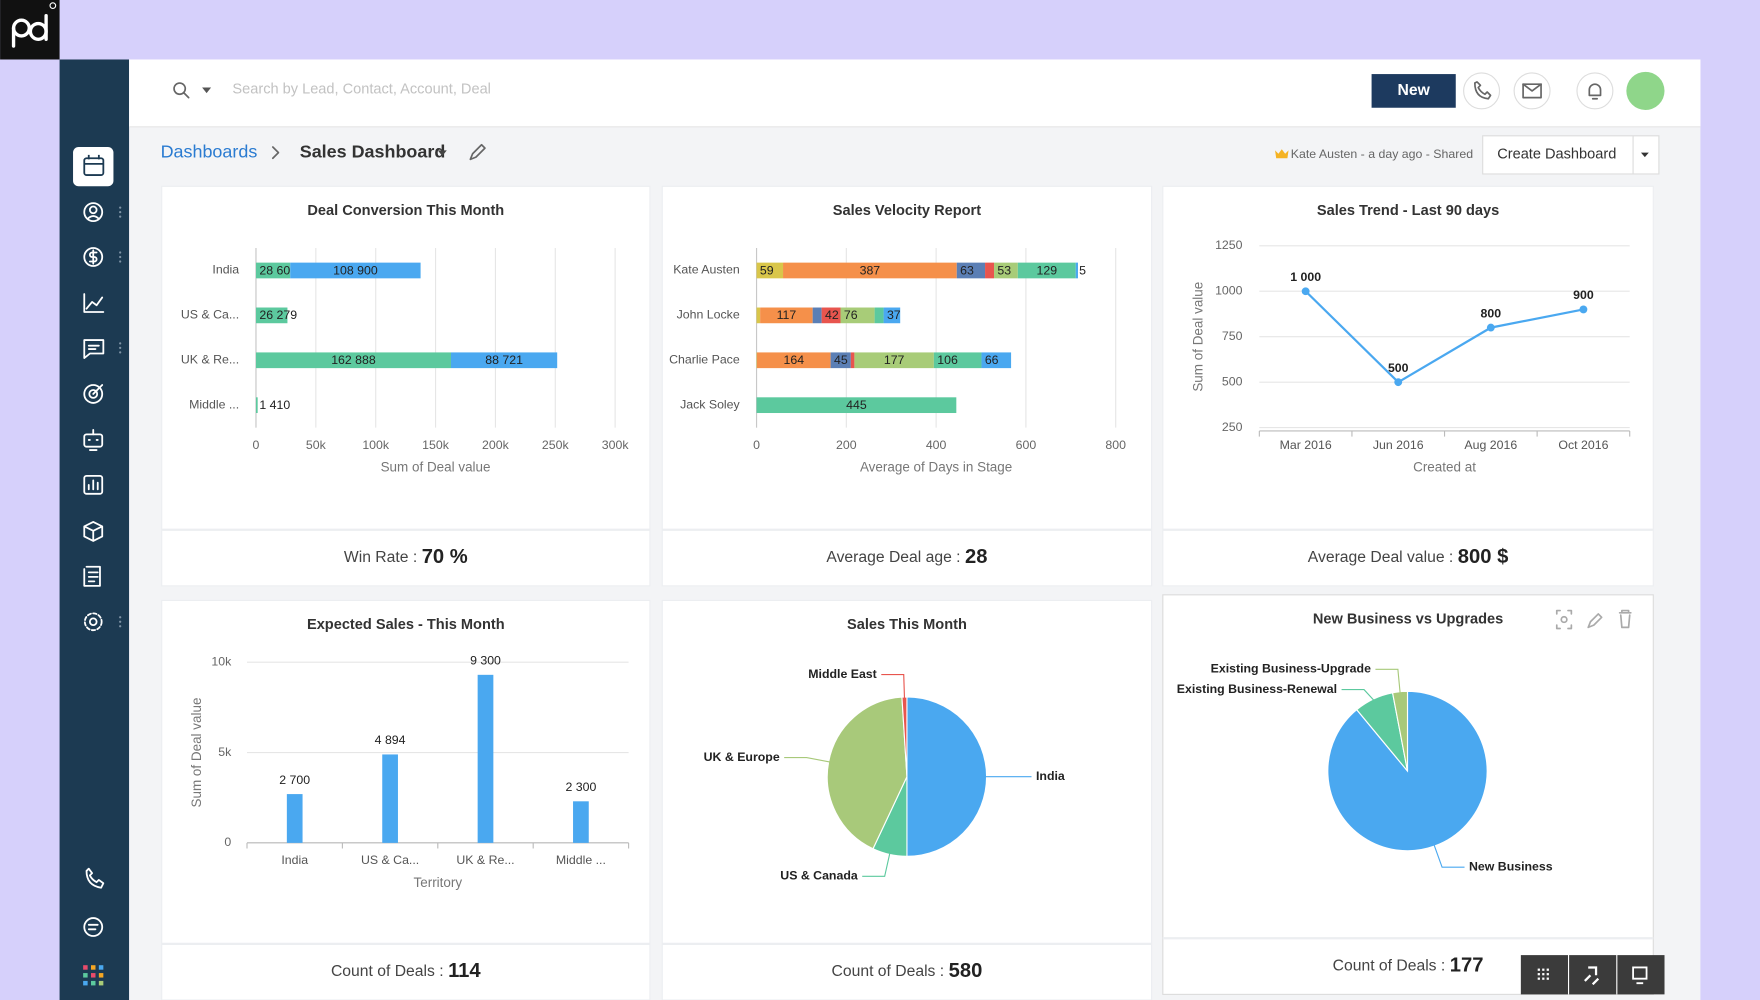 Image resolution: width=1760 pixels, height=1000 pixels. Describe the element at coordinates (94, 303) in the screenshot. I see `reports-icon` at that location.